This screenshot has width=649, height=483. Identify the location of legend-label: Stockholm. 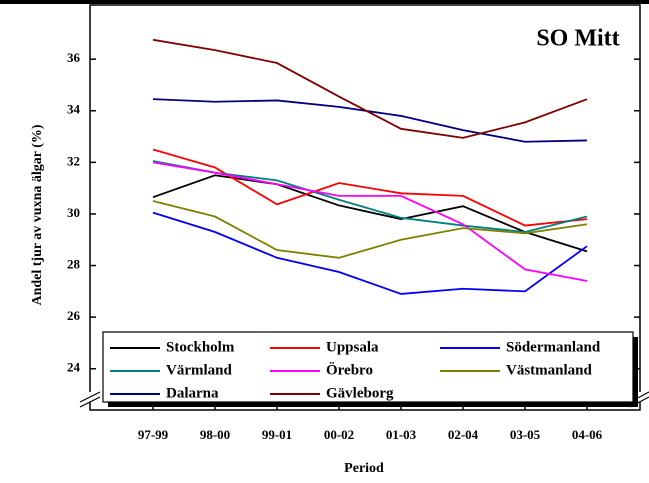
(200, 347).